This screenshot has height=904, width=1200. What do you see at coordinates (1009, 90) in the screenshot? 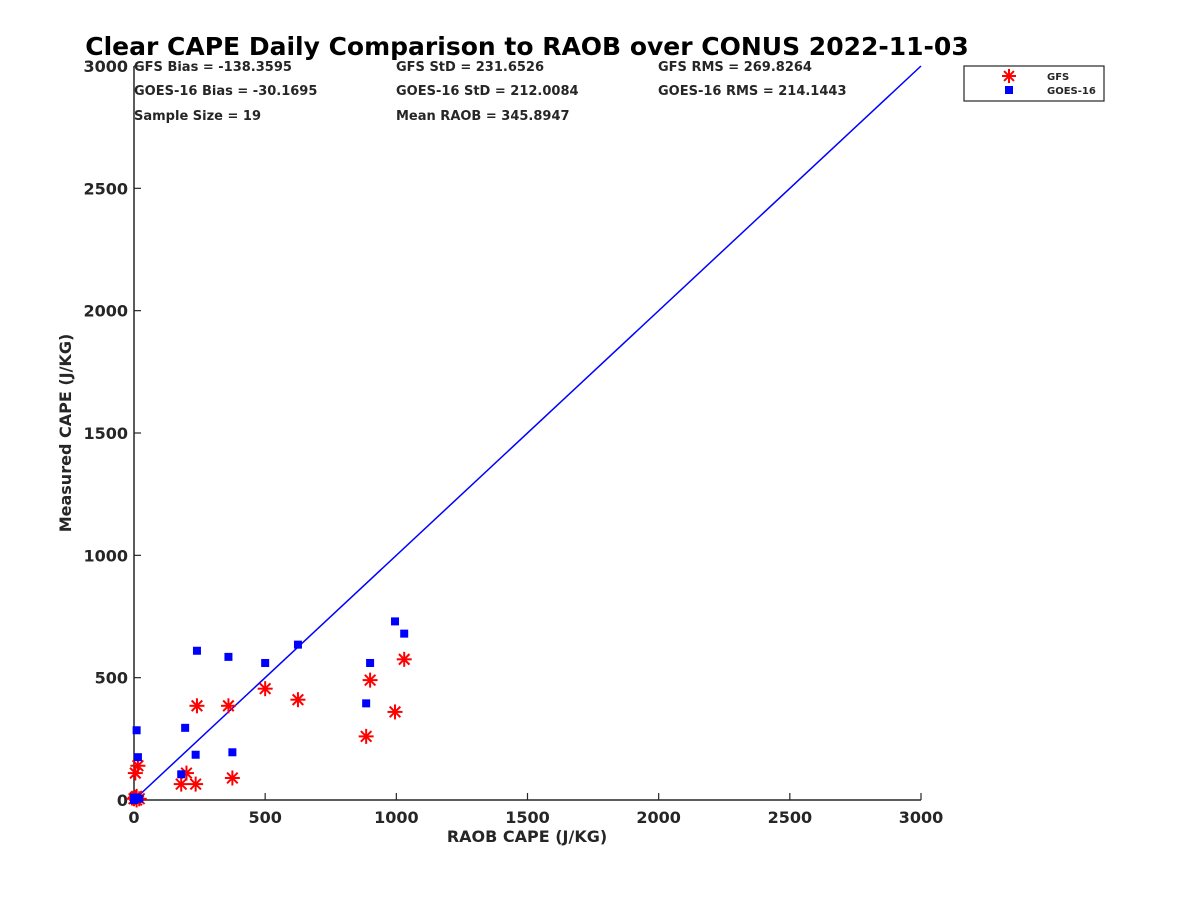
I see `legend-goes16-marker` at bounding box center [1009, 90].